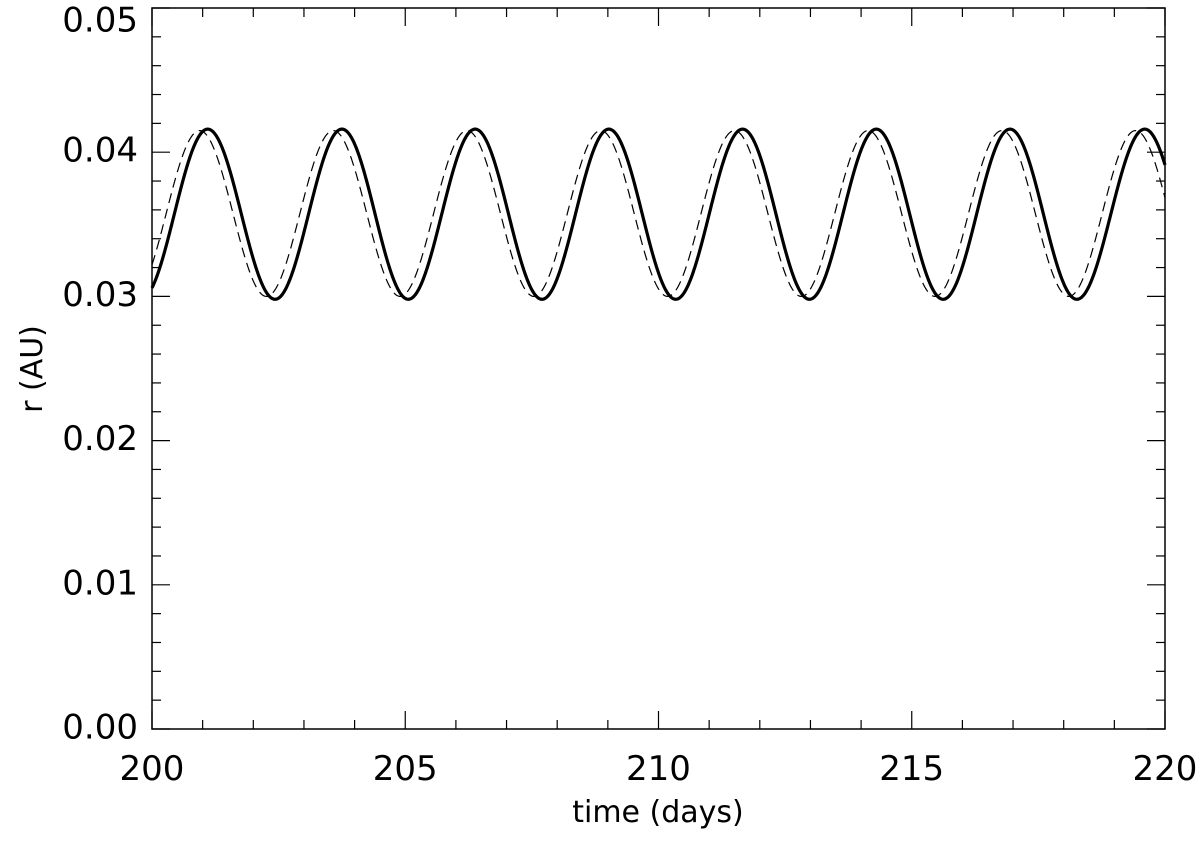  I want to click on y-tick-label: 0.02, so click(100, 439).